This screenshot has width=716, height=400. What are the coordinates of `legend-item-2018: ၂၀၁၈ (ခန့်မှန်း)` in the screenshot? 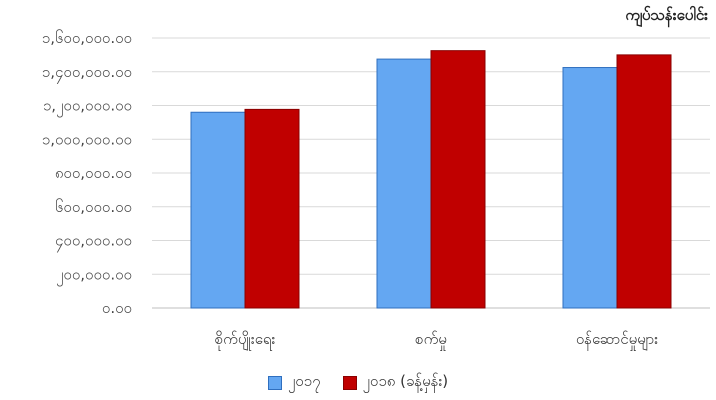 It's located at (395, 383).